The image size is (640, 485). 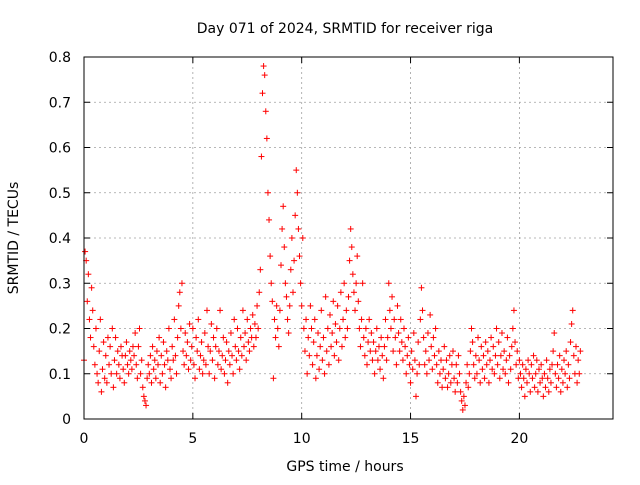 I want to click on x-axis-label: GPS time / hours, so click(x=344, y=467).